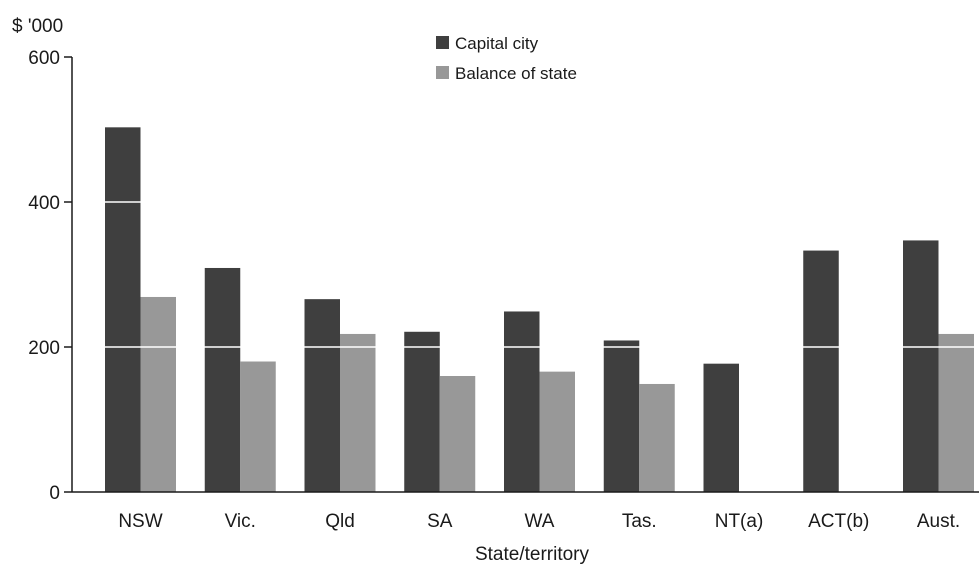 The height and width of the screenshot is (572, 979). Describe the element at coordinates (938, 521) in the screenshot. I see `x-tick-label-aust: Aust.` at that location.